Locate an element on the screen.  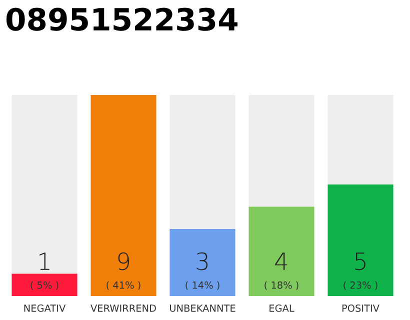
annotation: ( 5% ) is located at coordinates (44, 285).